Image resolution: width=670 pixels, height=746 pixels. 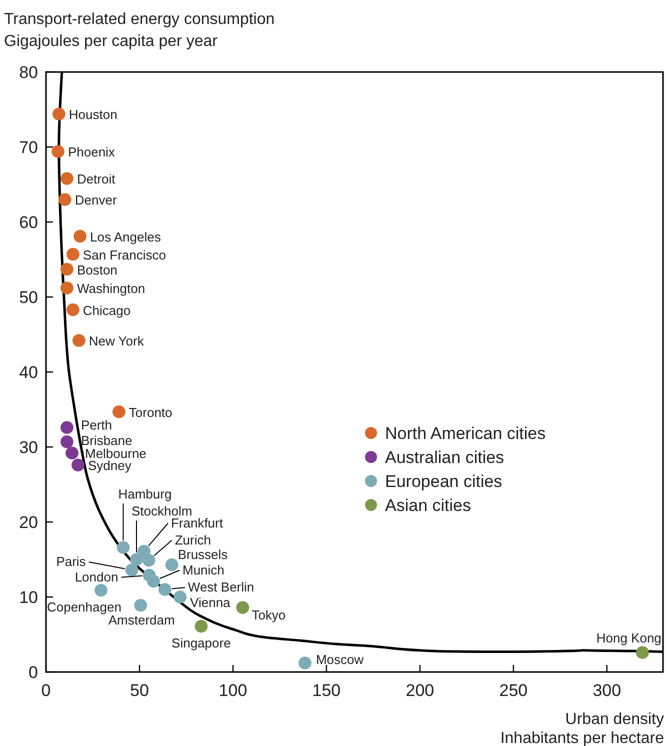 I want to click on legend-label: North American cities, so click(x=465, y=433).